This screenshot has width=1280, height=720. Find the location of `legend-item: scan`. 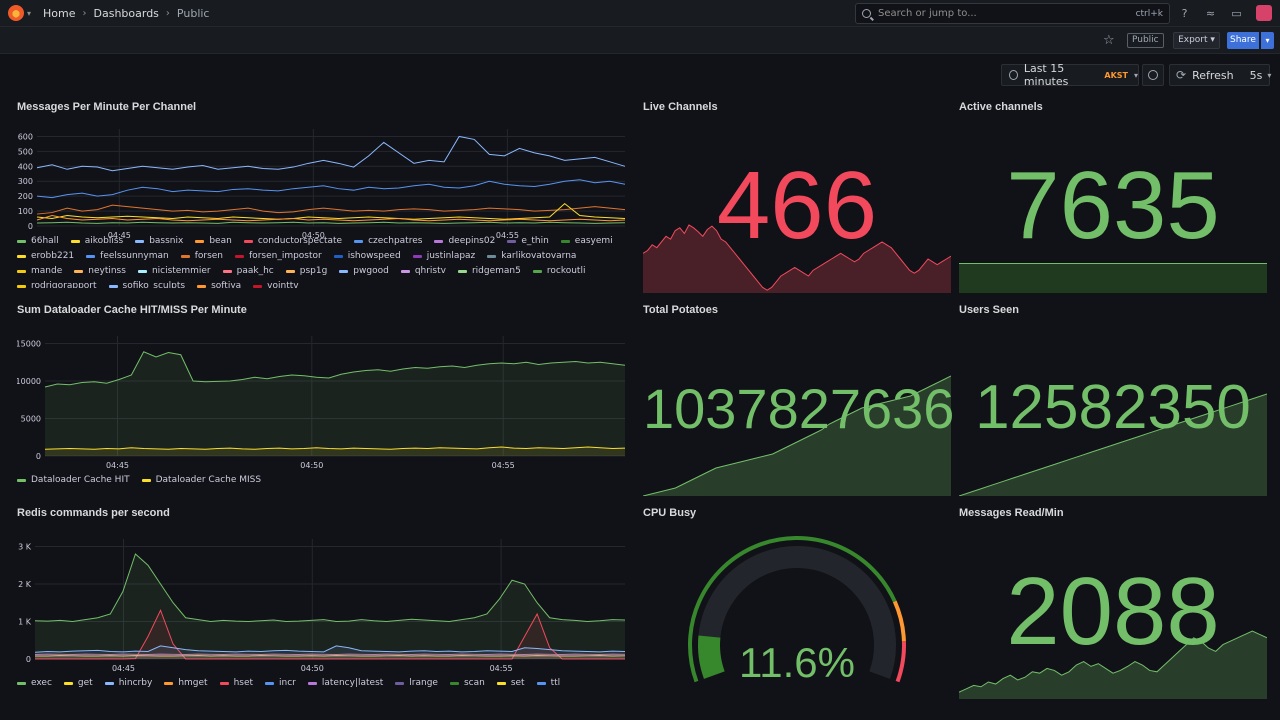

legend-item: scan is located at coordinates (467, 683).